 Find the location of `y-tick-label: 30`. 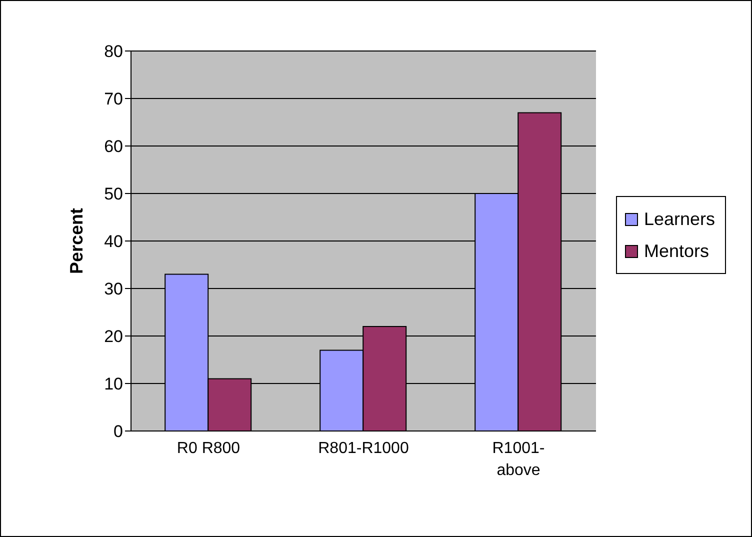

y-tick-label: 30 is located at coordinates (113, 289).